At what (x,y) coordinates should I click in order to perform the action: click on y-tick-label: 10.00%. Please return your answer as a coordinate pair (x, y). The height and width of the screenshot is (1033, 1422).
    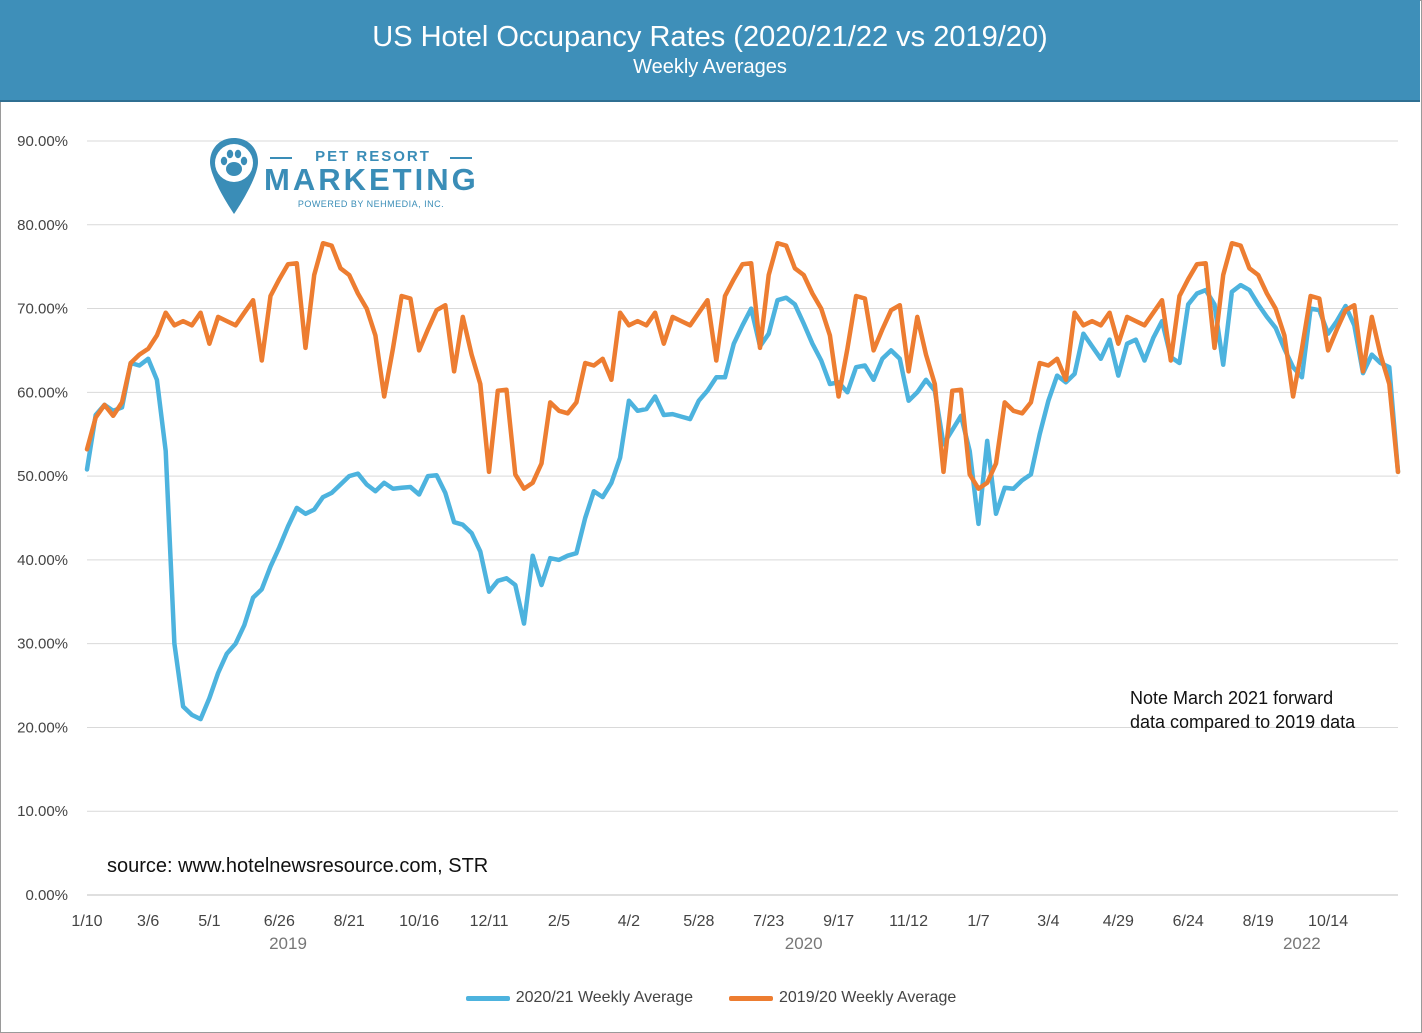
    Looking at the image, I should click on (42, 811).